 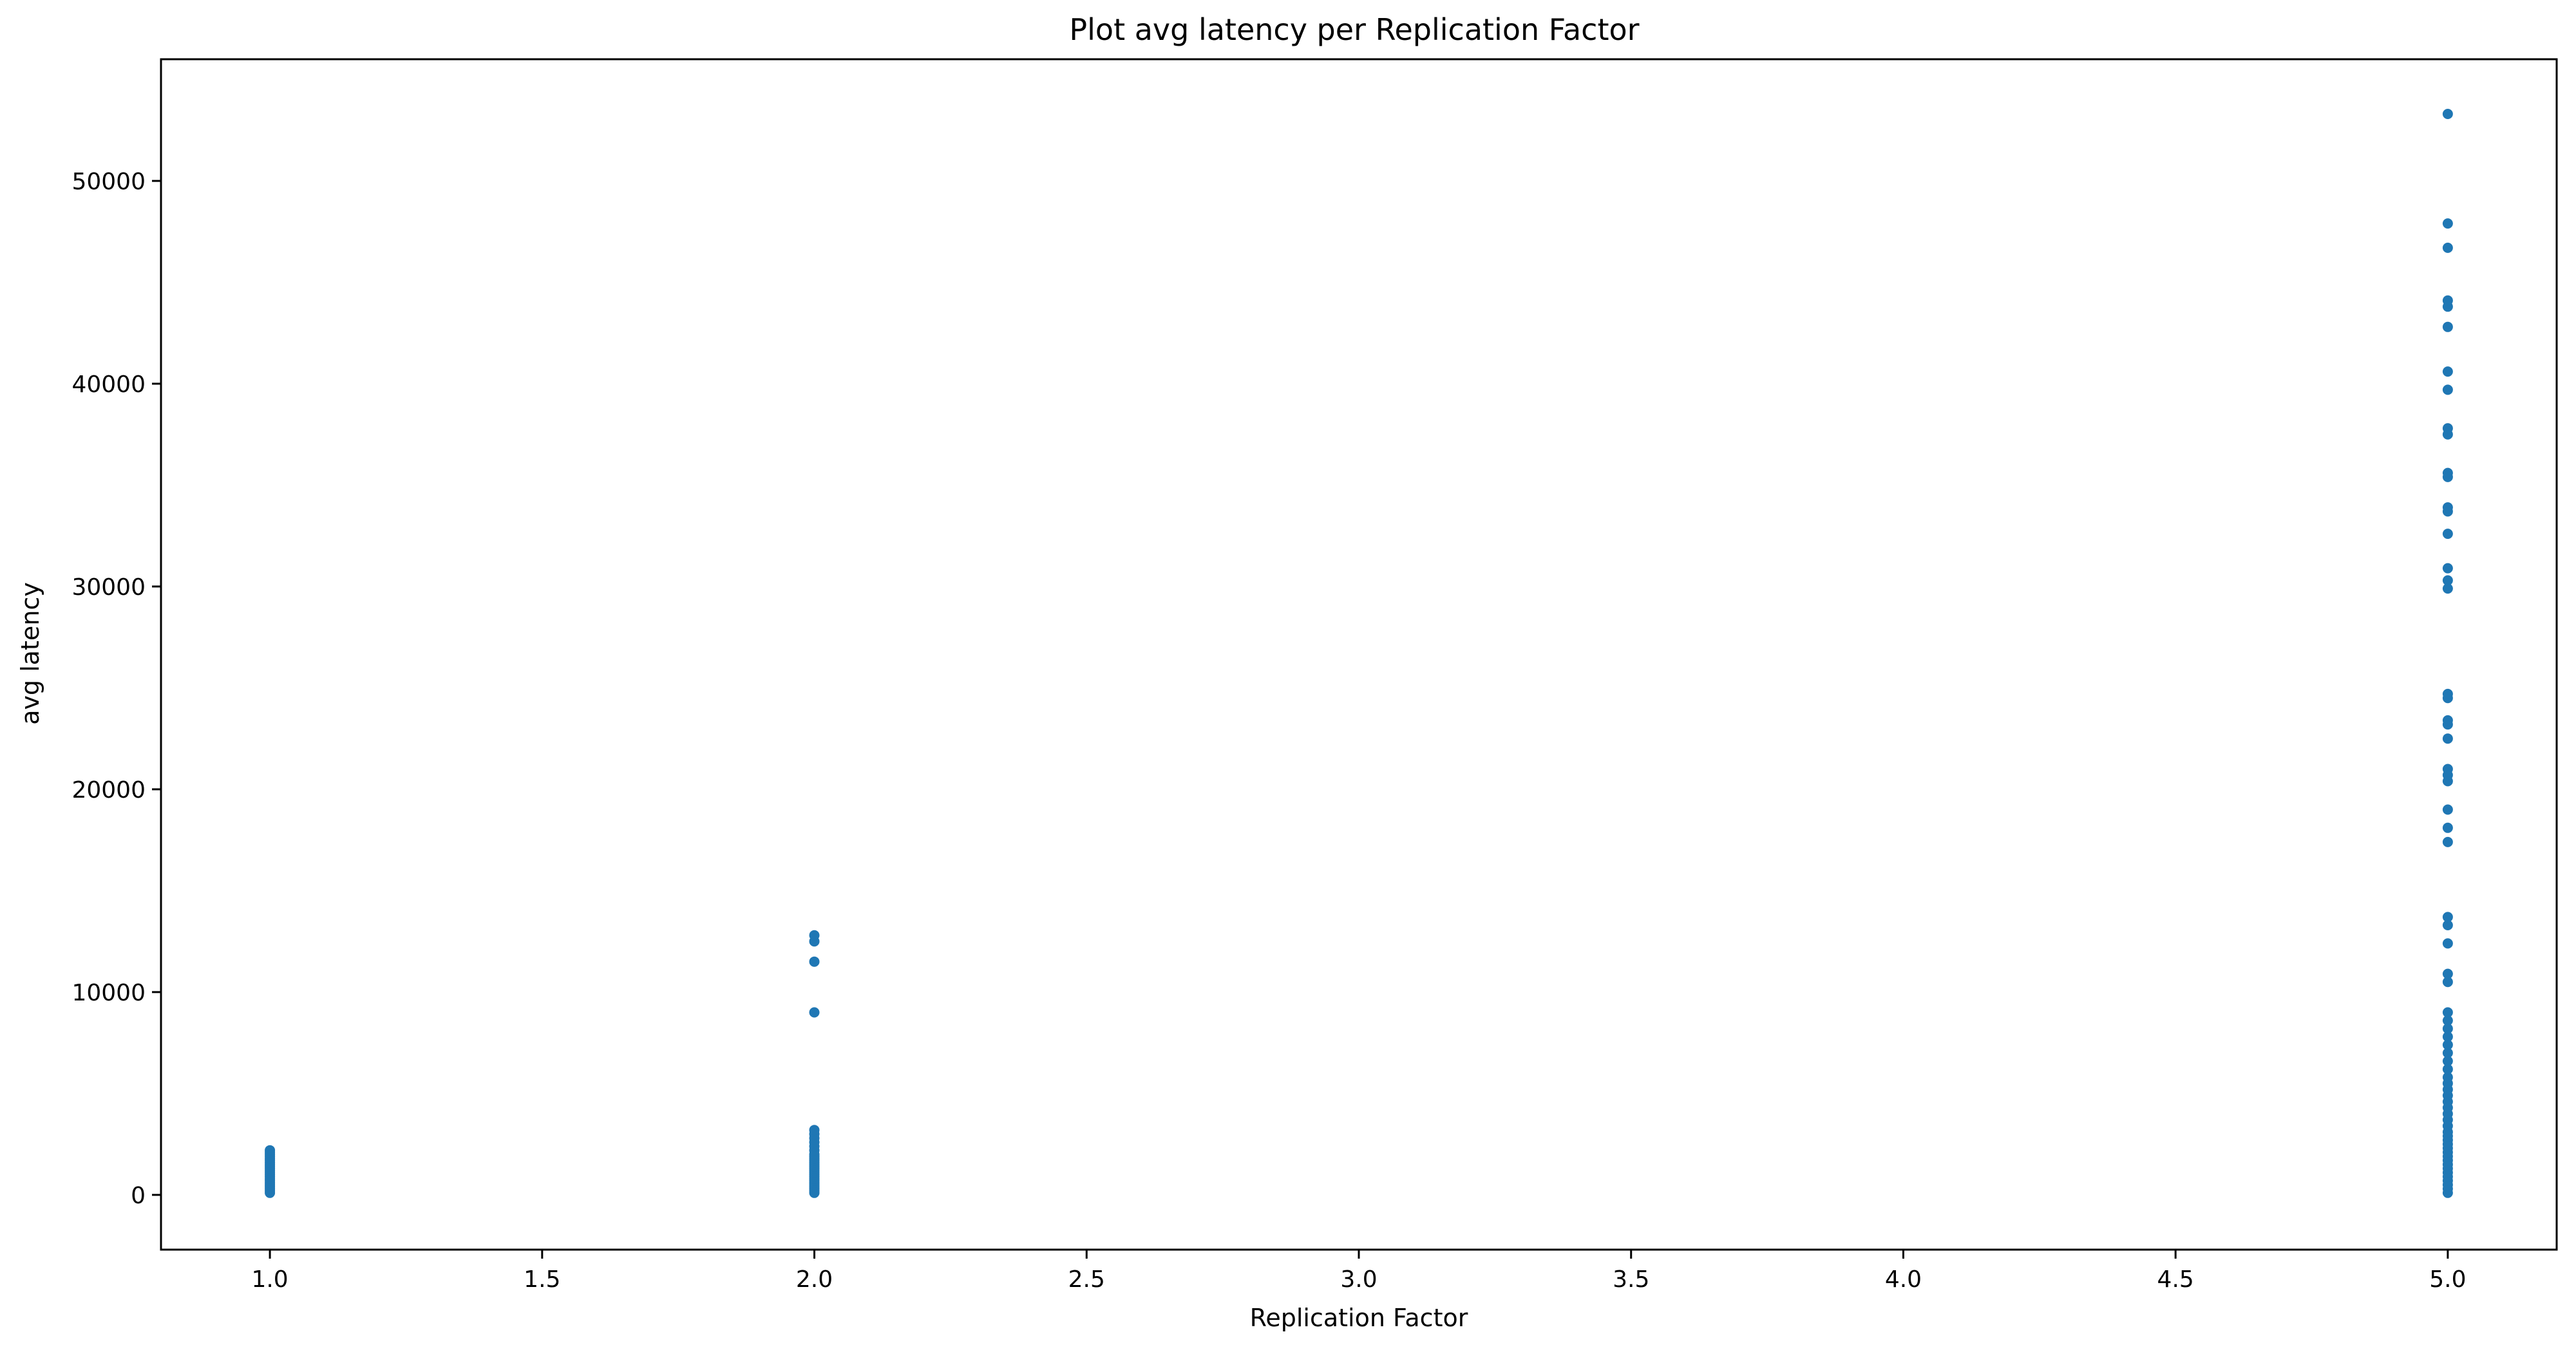 What do you see at coordinates (1631, 1279) in the screenshot?
I see `x-tick-label: 3.5` at bounding box center [1631, 1279].